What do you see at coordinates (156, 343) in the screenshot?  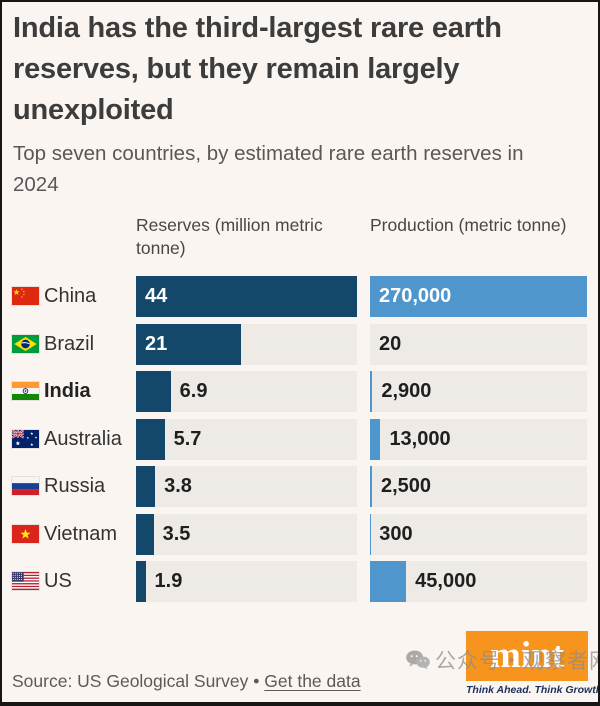 I see `reserves-value: 21` at bounding box center [156, 343].